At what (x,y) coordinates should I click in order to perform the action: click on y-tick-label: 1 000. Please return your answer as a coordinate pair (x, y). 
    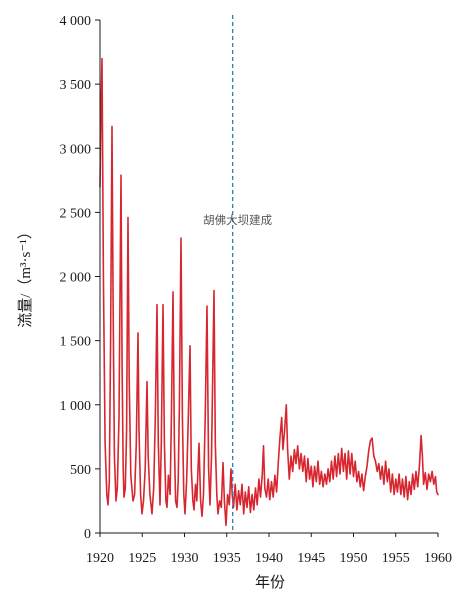
    Looking at the image, I should click on (76, 406).